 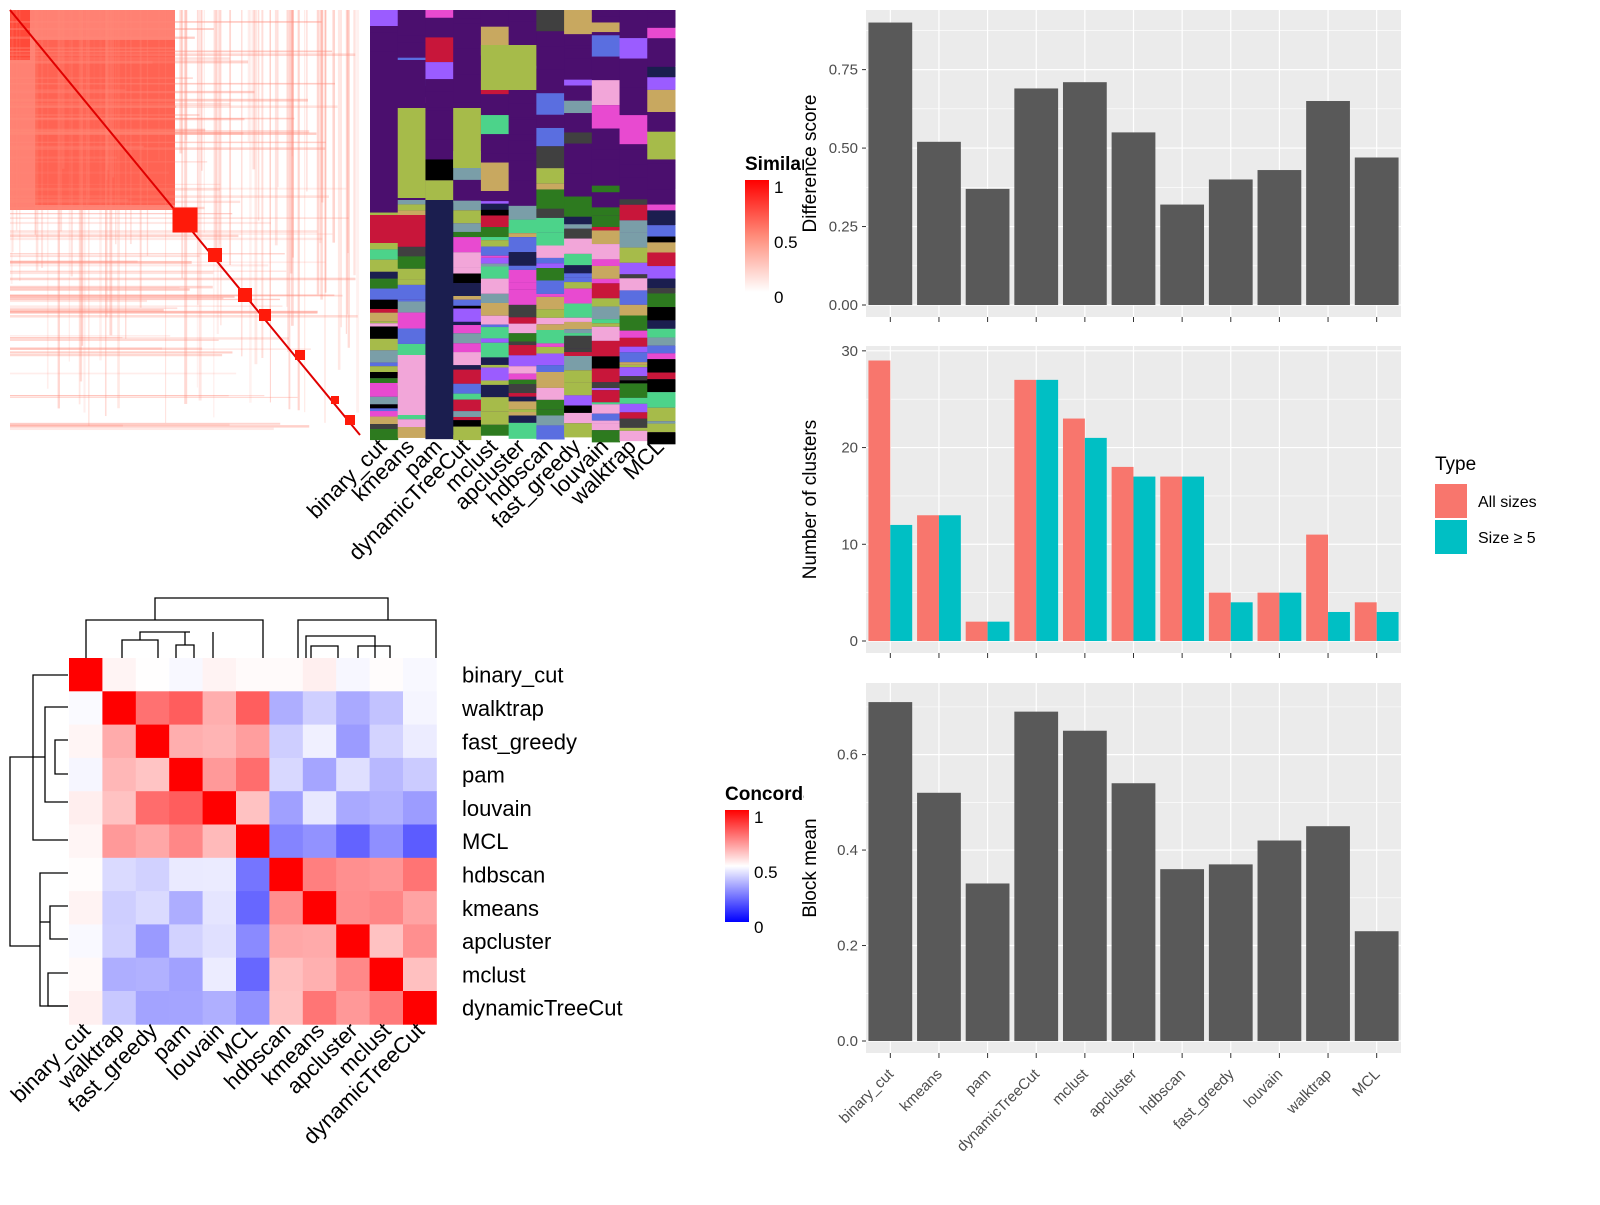 I want to click on concordance-legend-tick: 1, so click(x=758, y=817).